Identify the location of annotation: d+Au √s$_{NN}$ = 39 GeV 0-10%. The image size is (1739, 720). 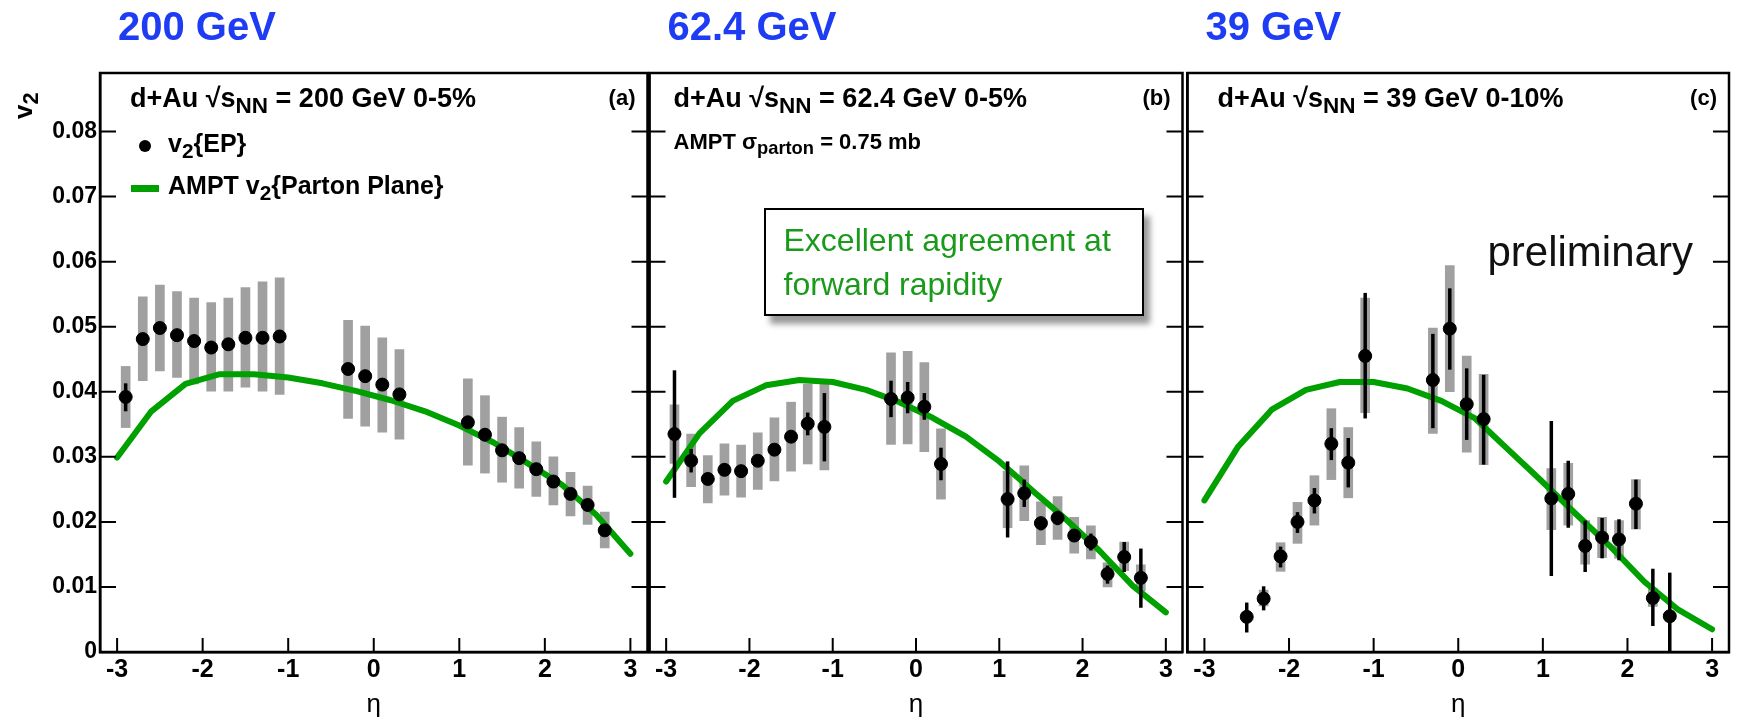
(1390, 101).